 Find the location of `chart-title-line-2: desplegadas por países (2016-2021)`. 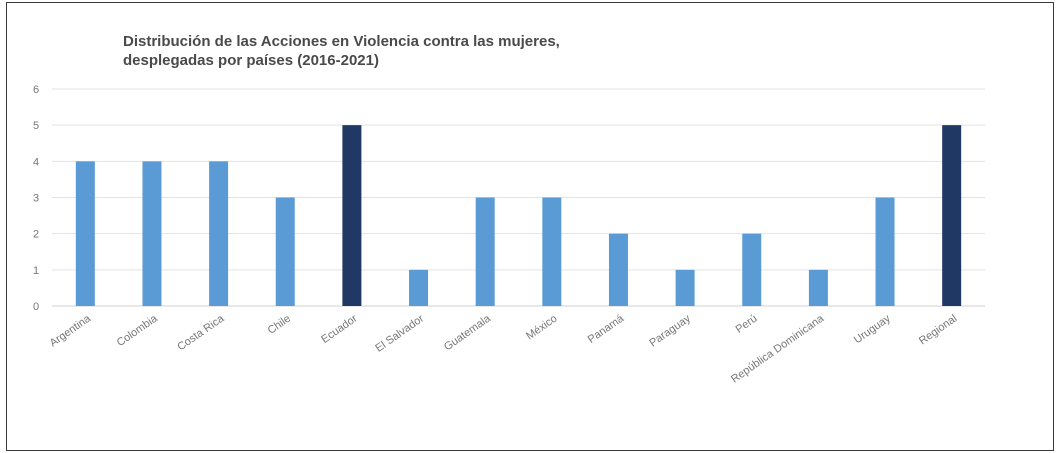

chart-title-line-2: desplegadas por países (2016-2021) is located at coordinates (251, 60).